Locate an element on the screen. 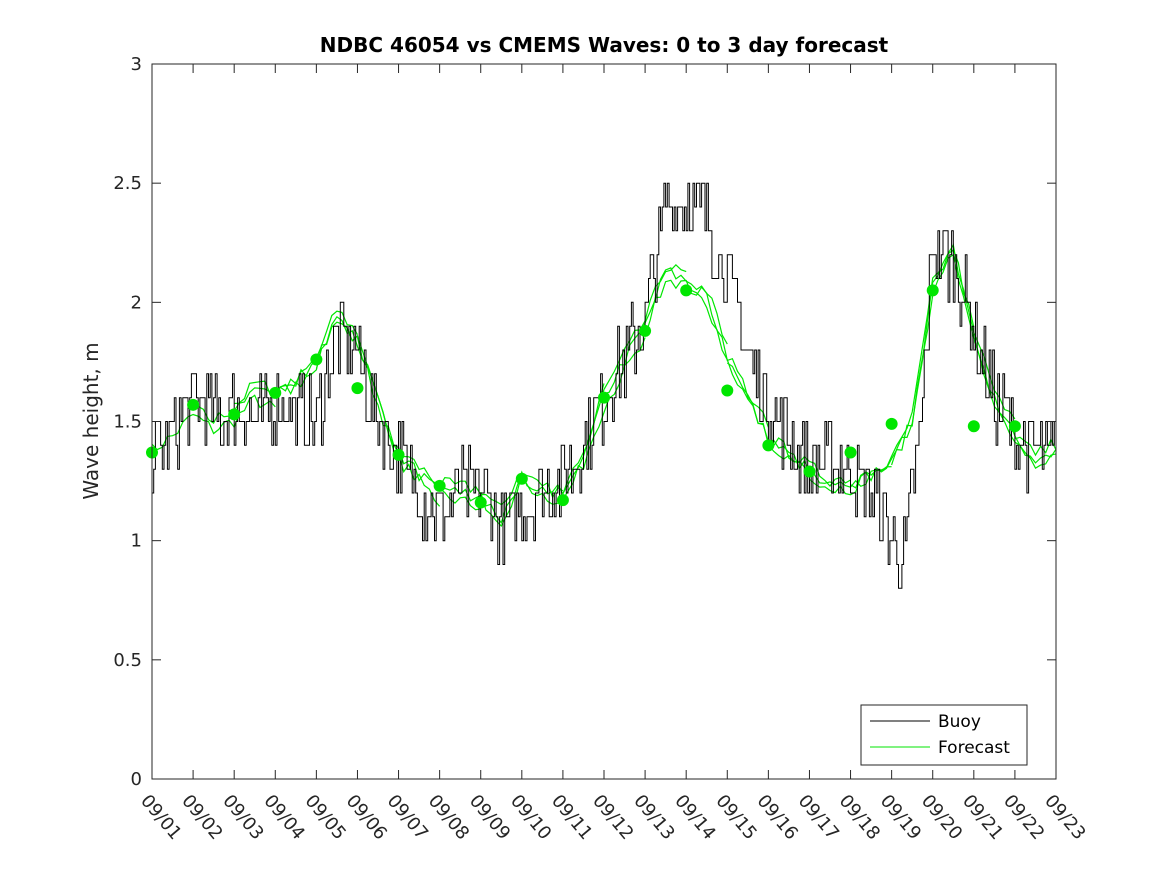 The image size is (1167, 875). y-tick-label: 1 is located at coordinates (136, 541).